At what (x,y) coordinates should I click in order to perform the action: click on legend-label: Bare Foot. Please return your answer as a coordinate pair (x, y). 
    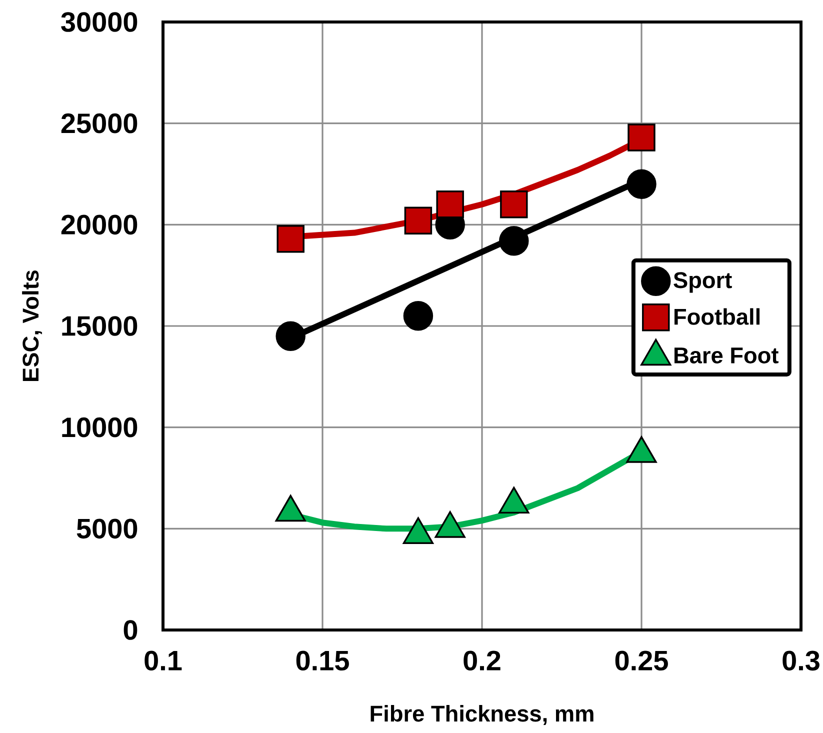
    Looking at the image, I should click on (726, 356).